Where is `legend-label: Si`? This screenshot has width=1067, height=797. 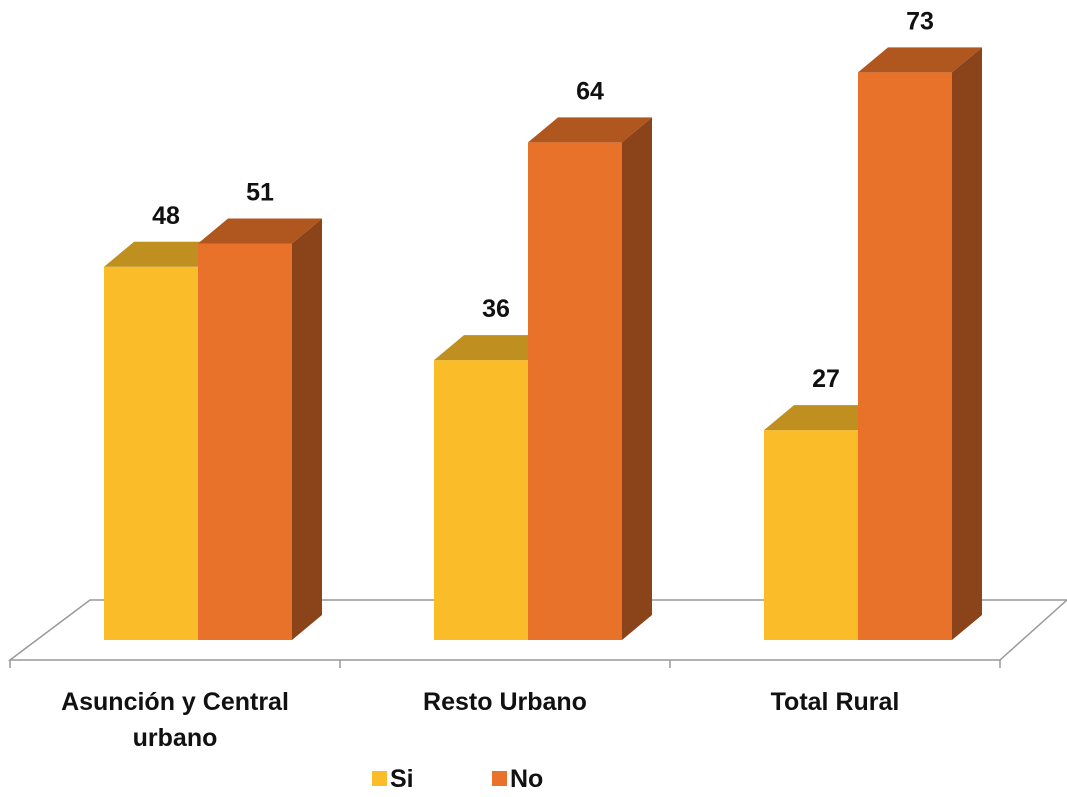
legend-label: Si is located at coordinates (402, 779).